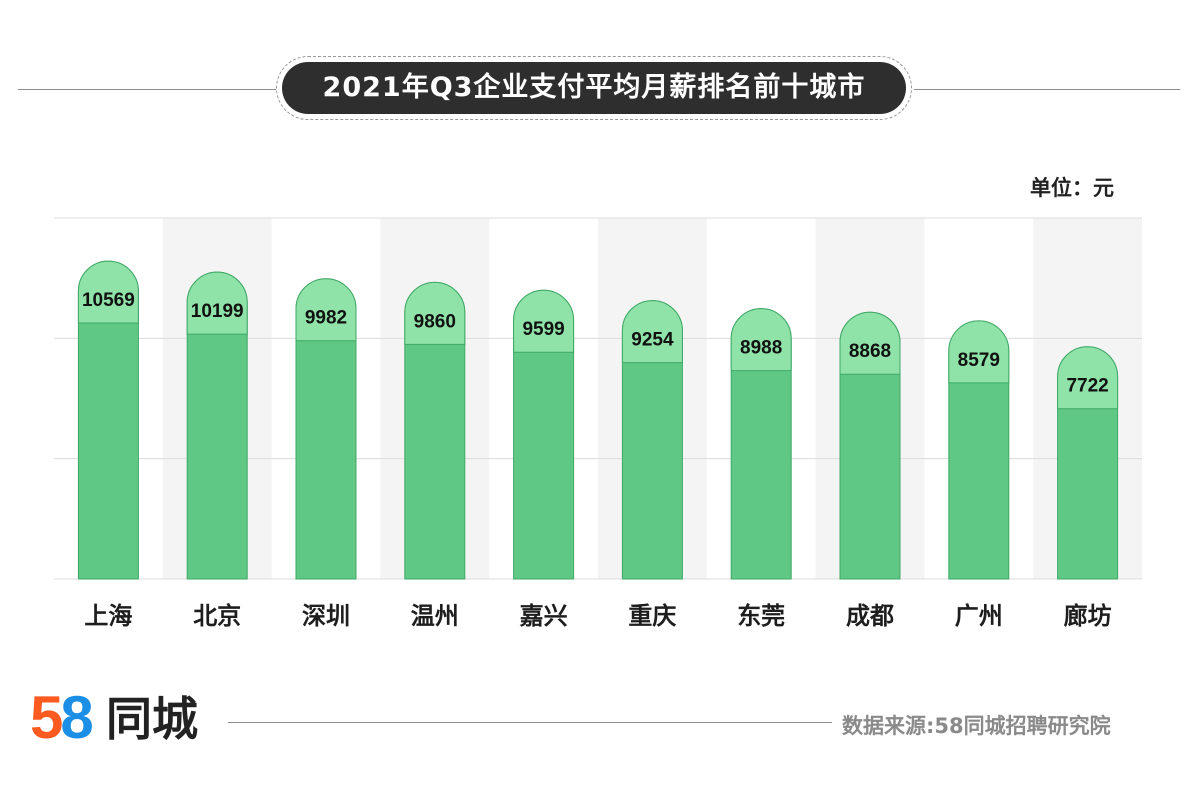 The image size is (1200, 799). Describe the element at coordinates (147, 89) in the screenshot. I see `title-divider-left` at that location.